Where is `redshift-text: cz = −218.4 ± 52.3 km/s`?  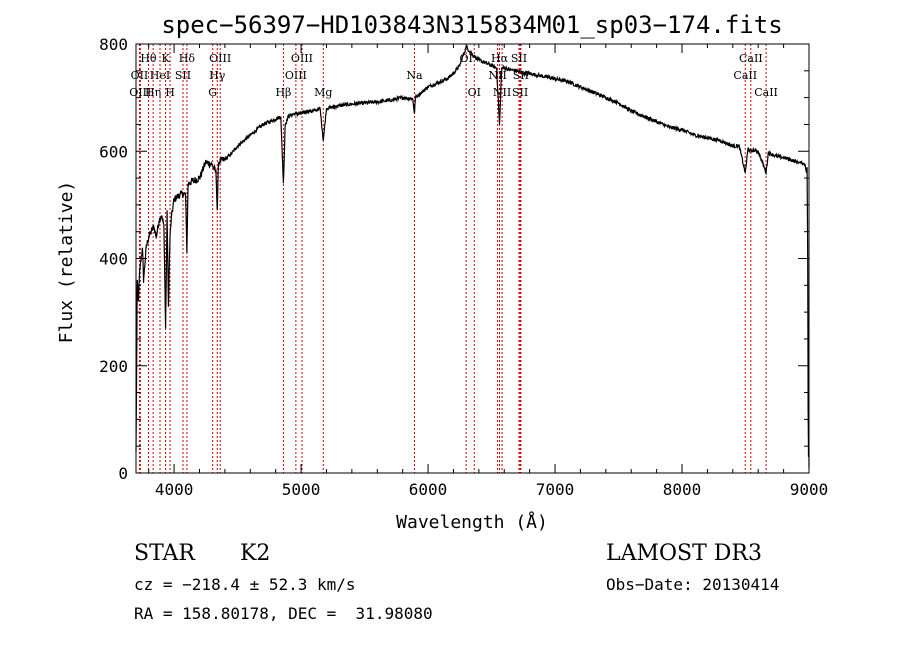 redshift-text: cz = −218.4 ± 52.3 km/s is located at coordinates (245, 584).